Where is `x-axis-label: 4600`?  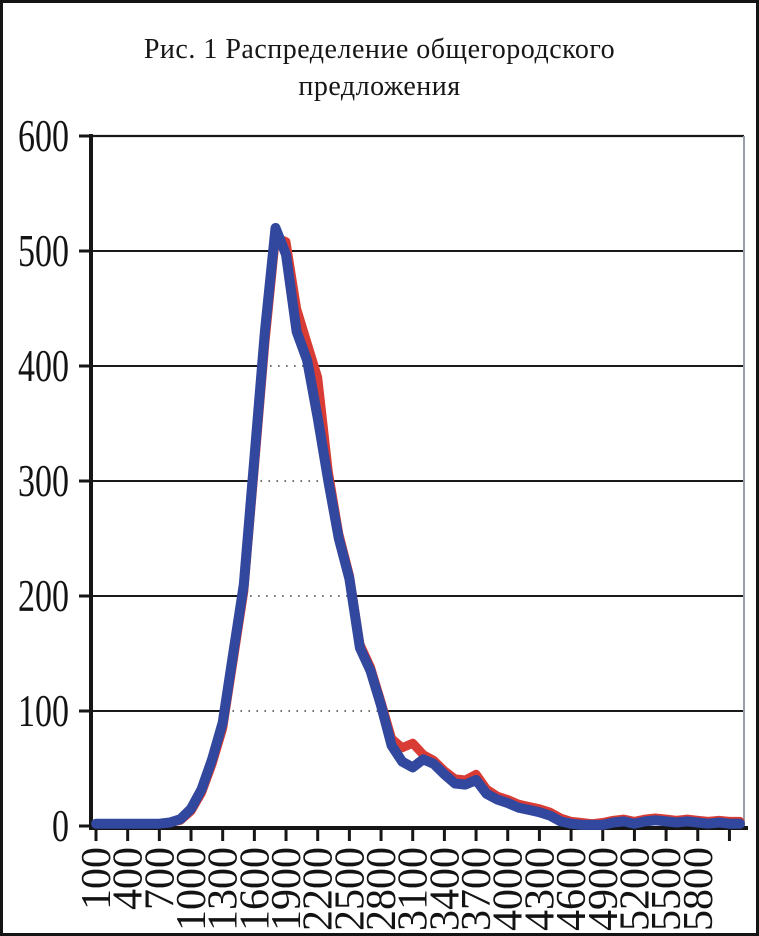
x-axis-label: 4600 is located at coordinates (572, 889).